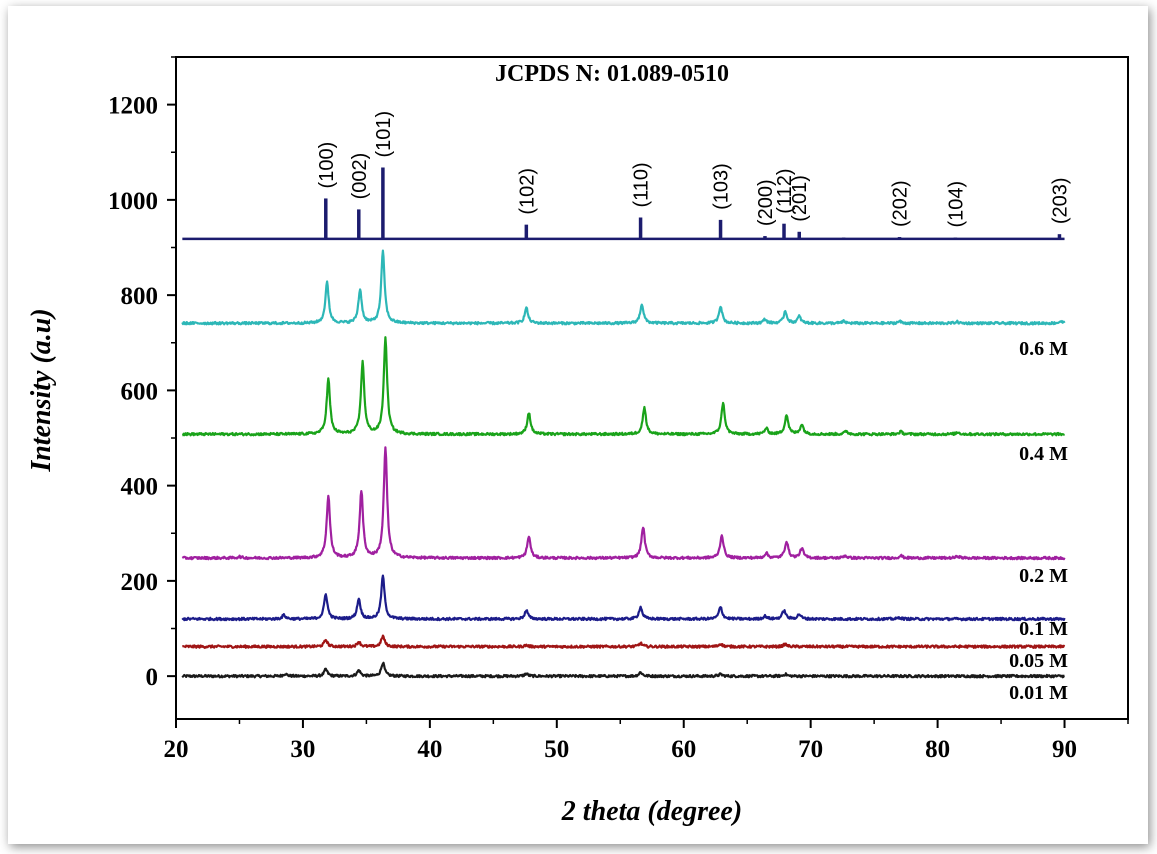 This screenshot has height=854, width=1157. What do you see at coordinates (766, 202) in the screenshot?
I see `hkl-label: (200)` at bounding box center [766, 202].